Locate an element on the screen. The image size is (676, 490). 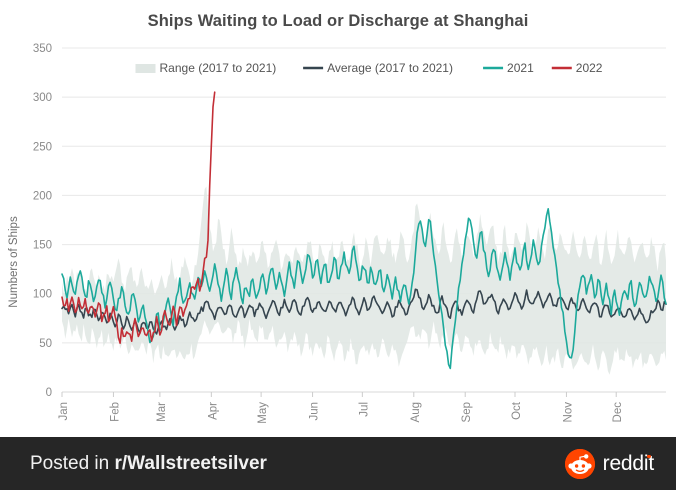
x-tick-label: Jul is located at coordinates (364, 409).